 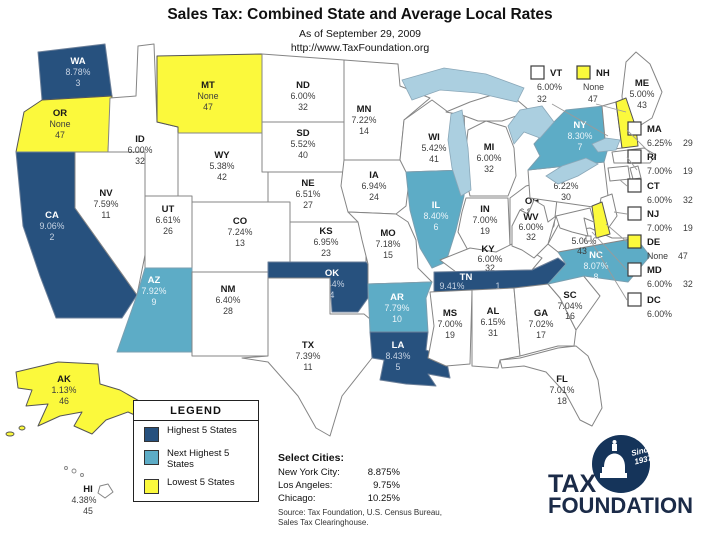 I want to click on ga-rank: 17, so click(x=541, y=335).